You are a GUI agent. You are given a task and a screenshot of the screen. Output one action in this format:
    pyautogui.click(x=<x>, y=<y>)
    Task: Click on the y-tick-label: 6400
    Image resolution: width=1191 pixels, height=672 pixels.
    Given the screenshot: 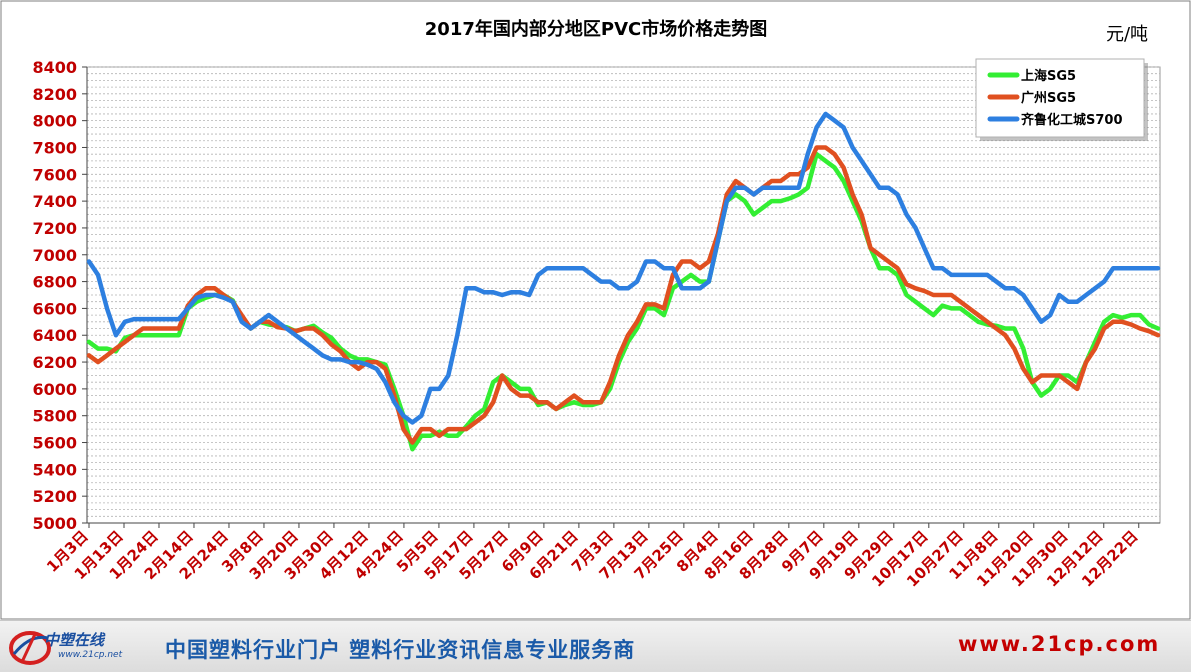 What is the action you would take?
    pyautogui.click(x=54, y=335)
    